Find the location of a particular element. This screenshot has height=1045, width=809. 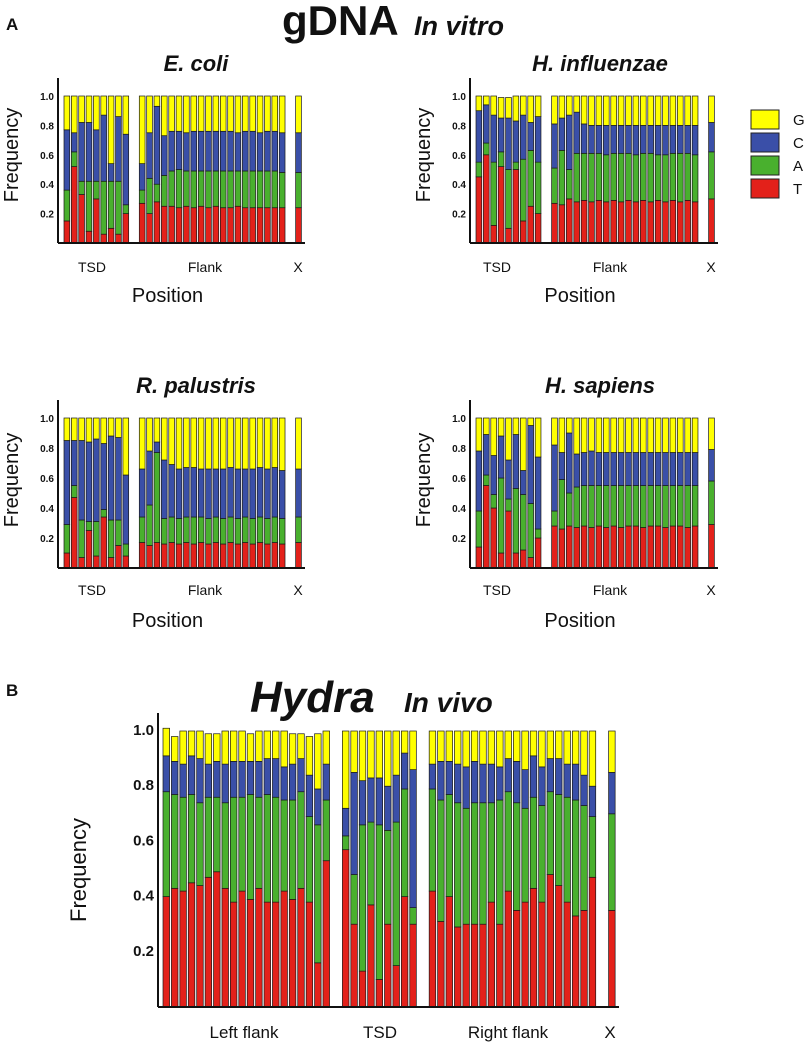

chart-1-ytick-0-6: 0.6 is located at coordinates (459, 156).